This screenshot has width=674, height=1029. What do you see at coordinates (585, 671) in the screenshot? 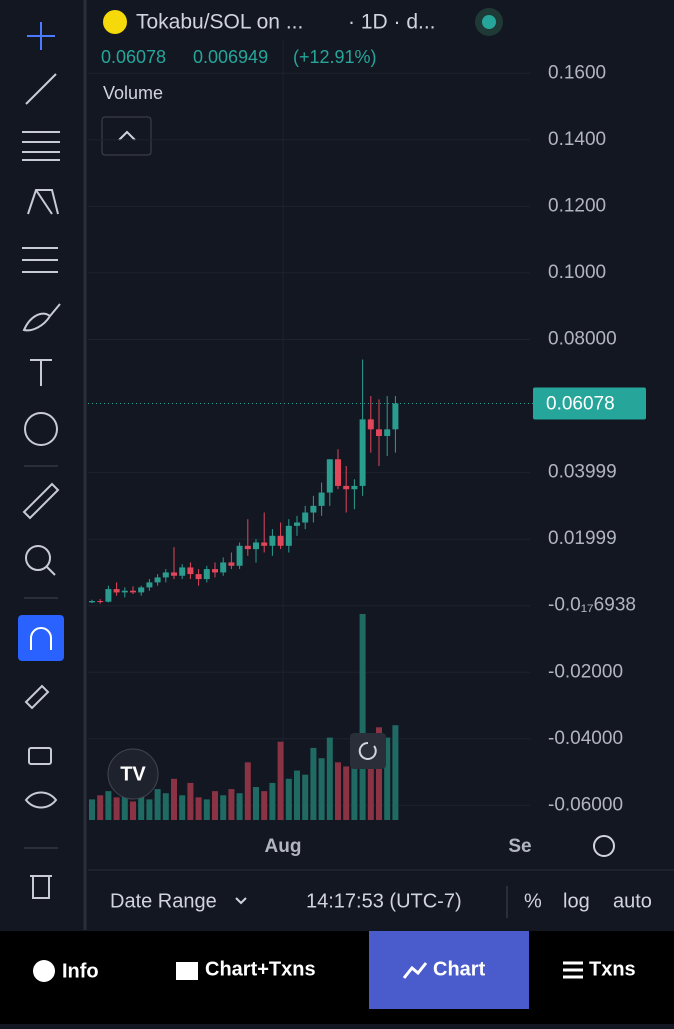
I see `y-tick-label: -0.02000` at bounding box center [585, 671].